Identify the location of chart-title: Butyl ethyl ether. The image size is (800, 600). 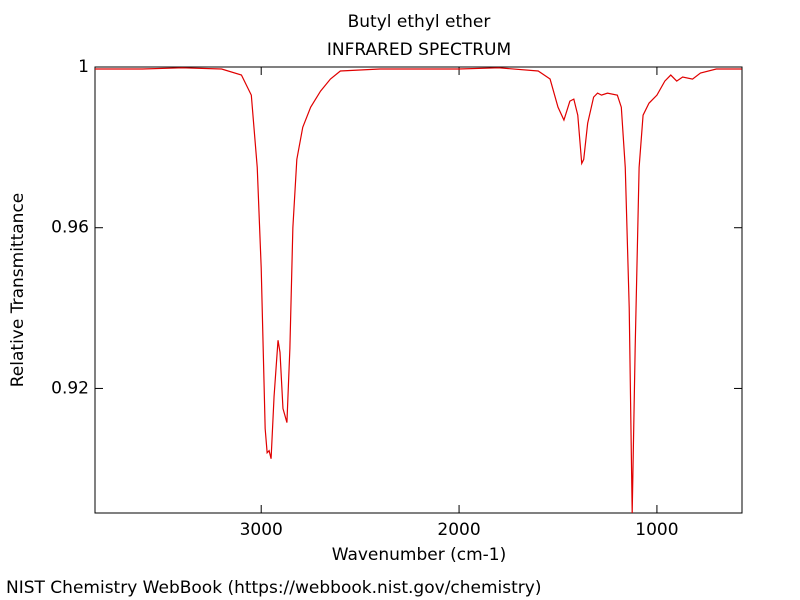
(419, 22).